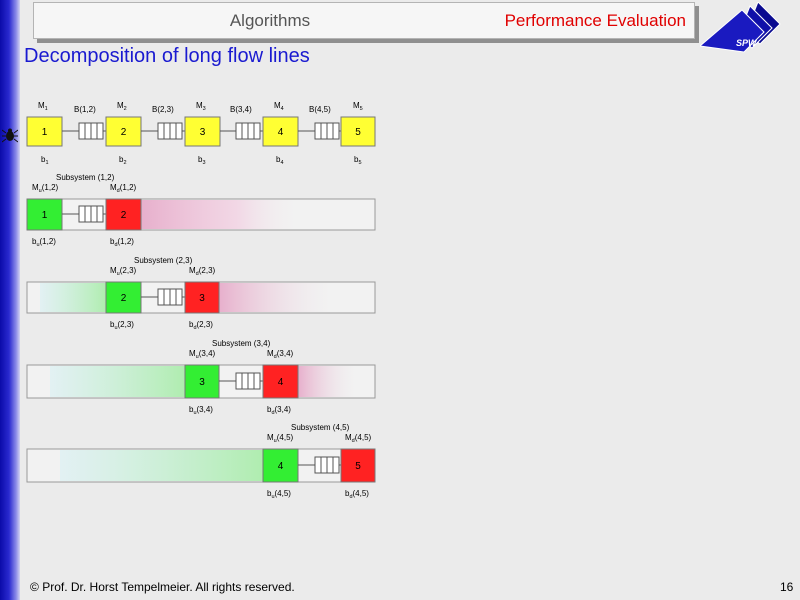 The height and width of the screenshot is (600, 800). What do you see at coordinates (34, 587) in the screenshot?
I see `copyright-icon: ©` at bounding box center [34, 587].